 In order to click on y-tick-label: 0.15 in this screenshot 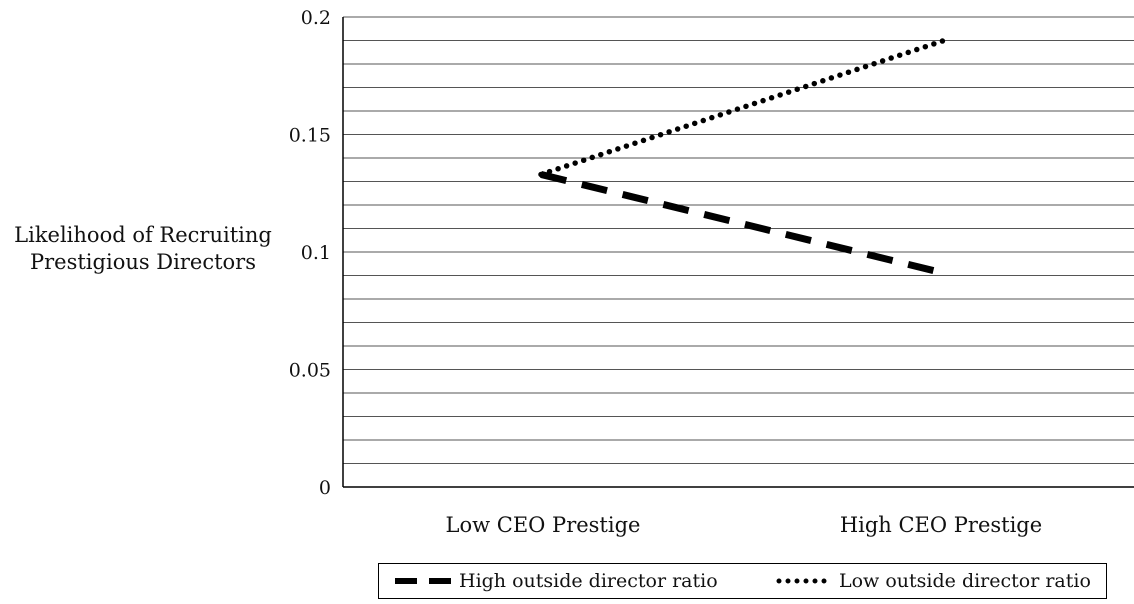, I will do `click(310, 136)`.